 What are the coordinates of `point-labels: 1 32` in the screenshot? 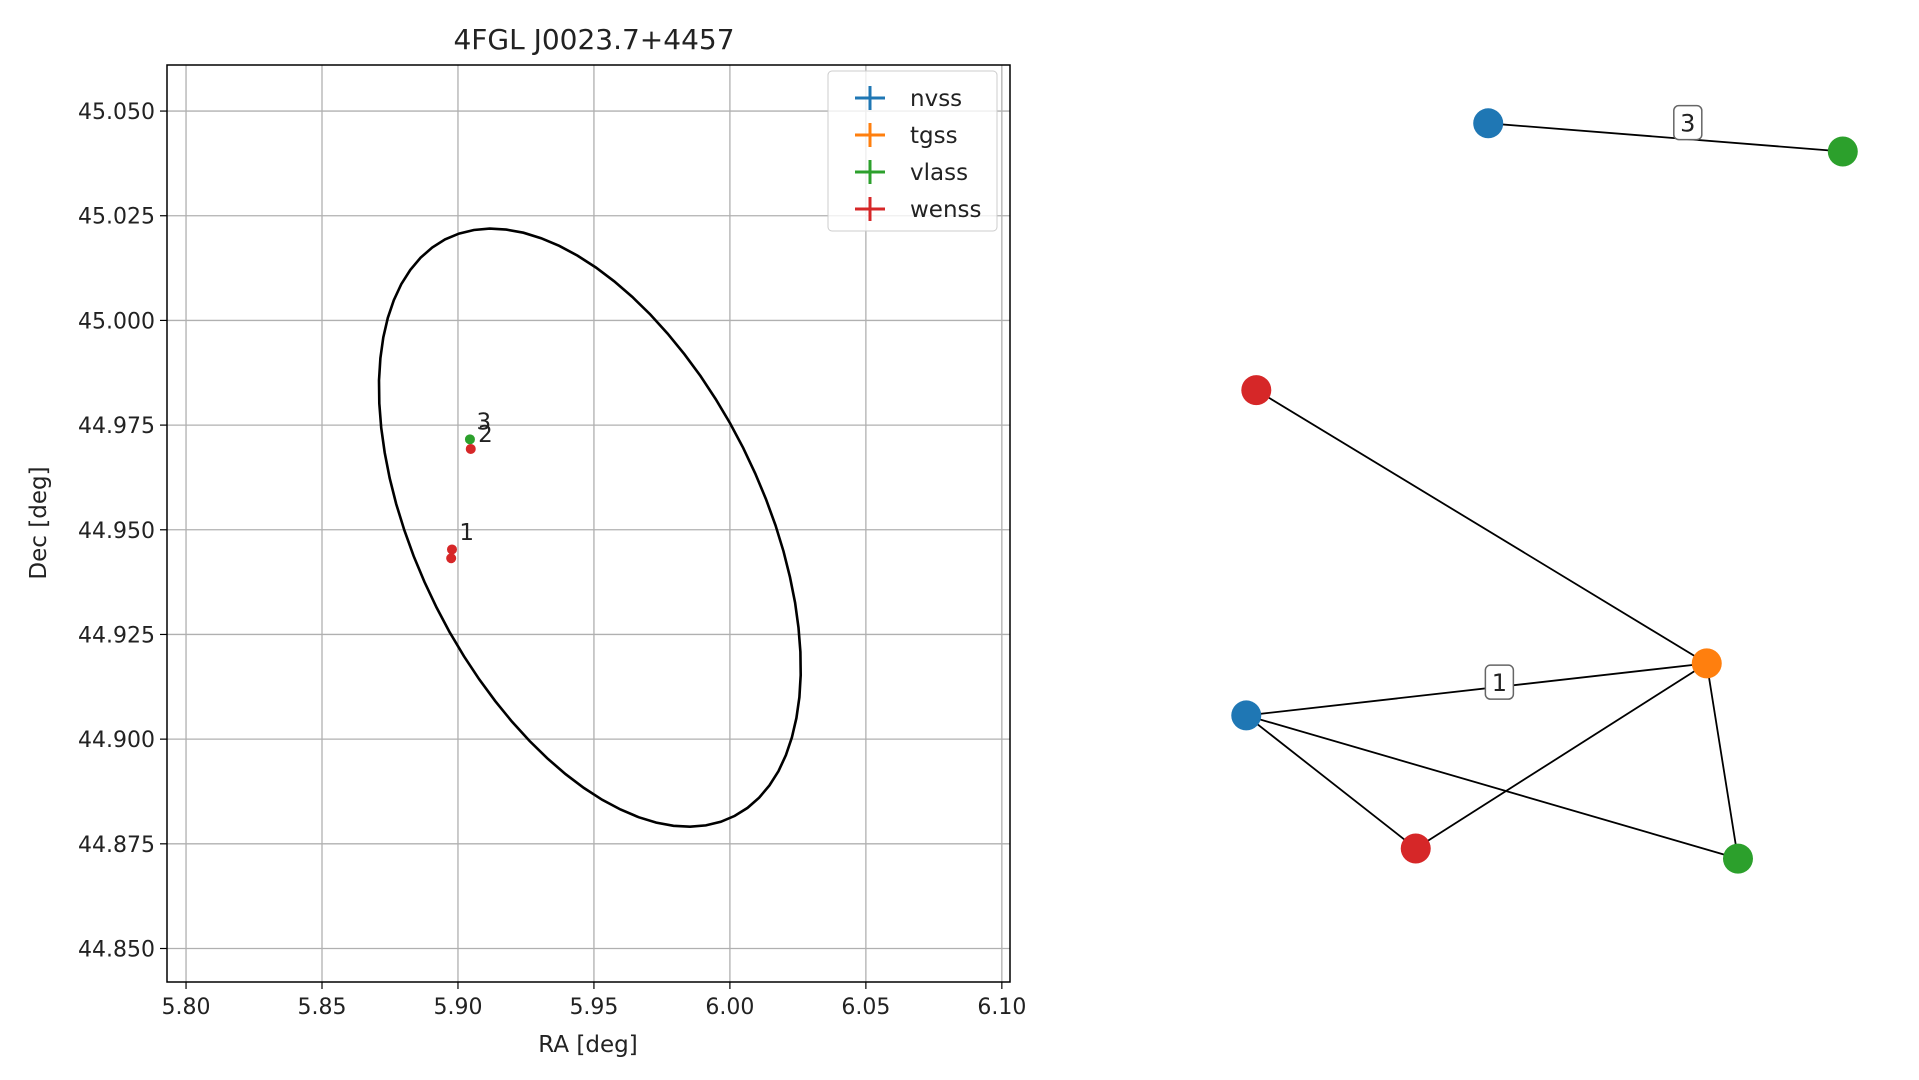 It's located at (475, 477).